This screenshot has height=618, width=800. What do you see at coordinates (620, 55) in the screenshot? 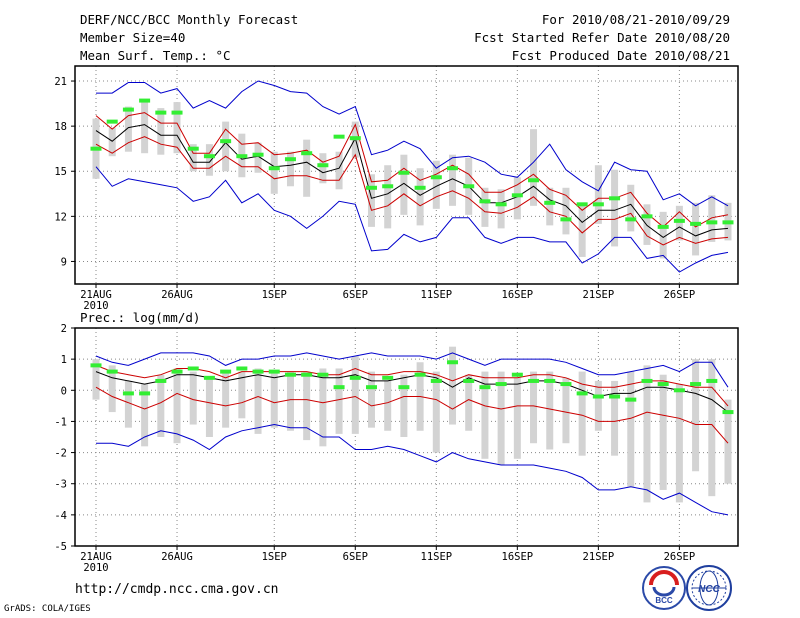
I see `forecast-produced-label: Fcst Produced Date 2010/08/21` at bounding box center [620, 55].